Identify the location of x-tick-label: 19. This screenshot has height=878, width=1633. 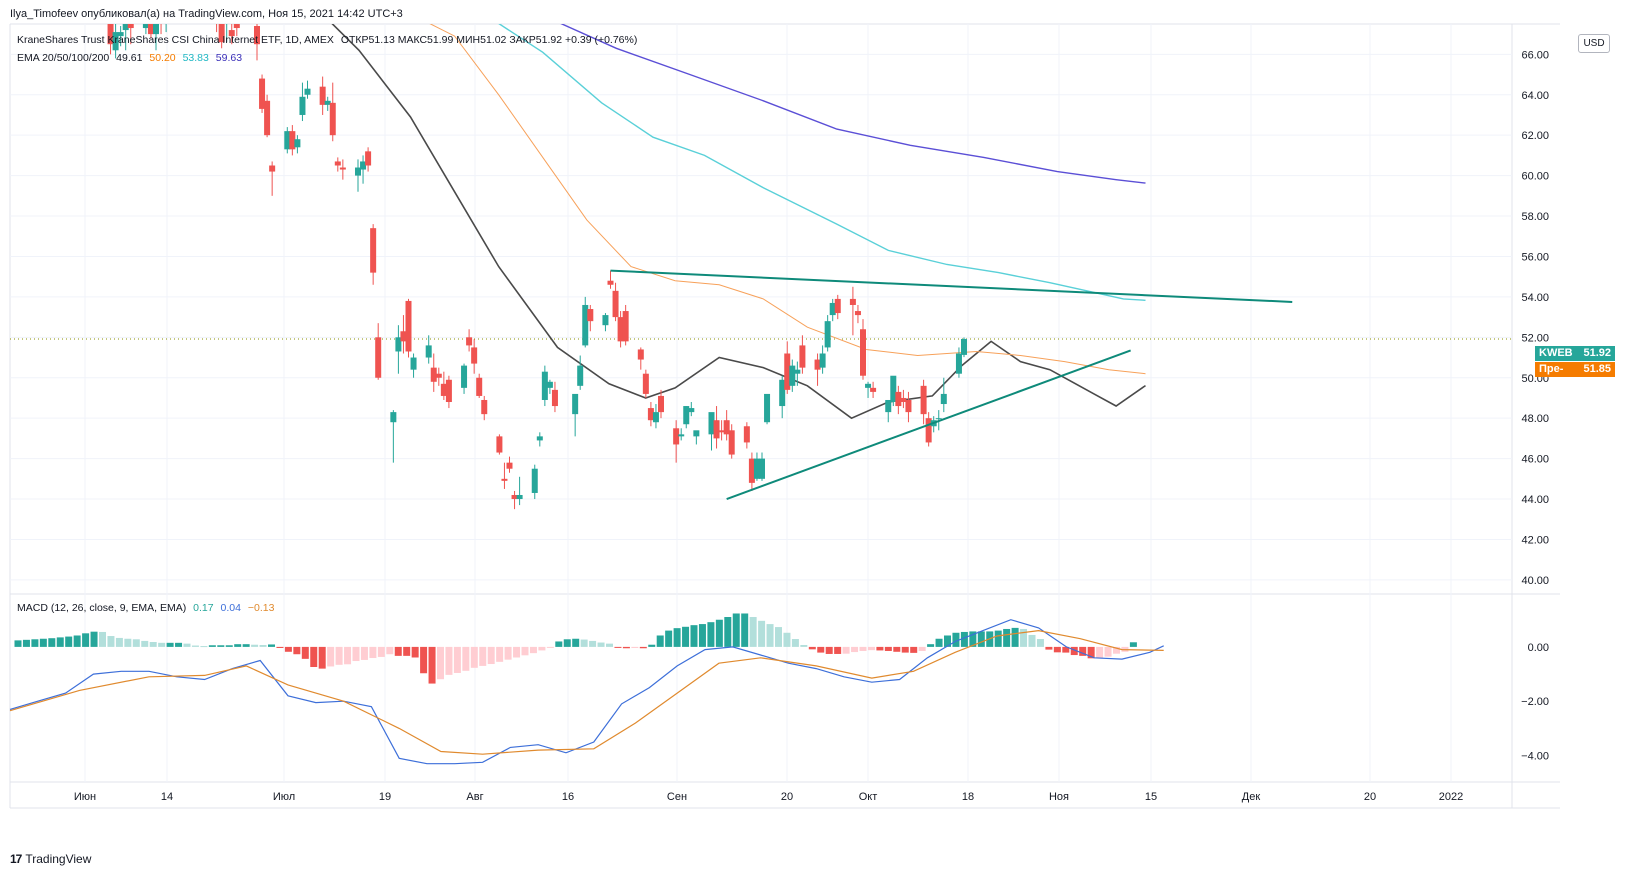
(385, 797).